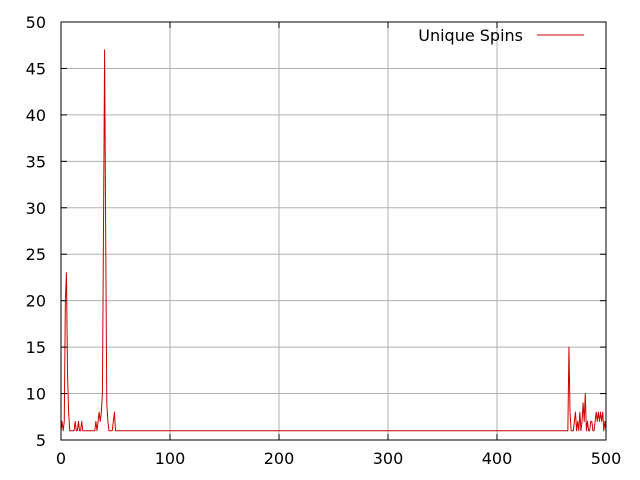 The width and height of the screenshot is (640, 480). Describe the element at coordinates (36, 161) in the screenshot. I see `y-tick-label-35: 35` at that location.